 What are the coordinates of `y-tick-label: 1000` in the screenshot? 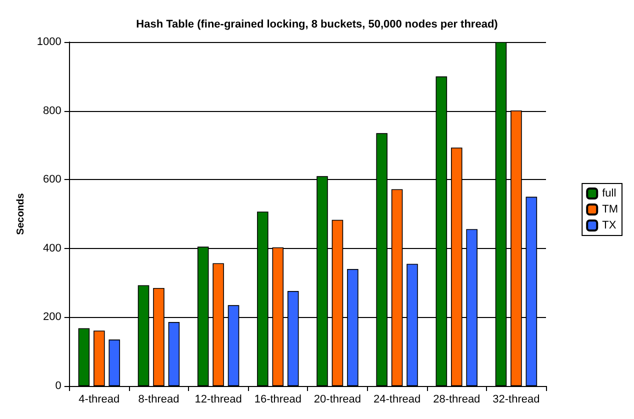 It's located at (49, 42).